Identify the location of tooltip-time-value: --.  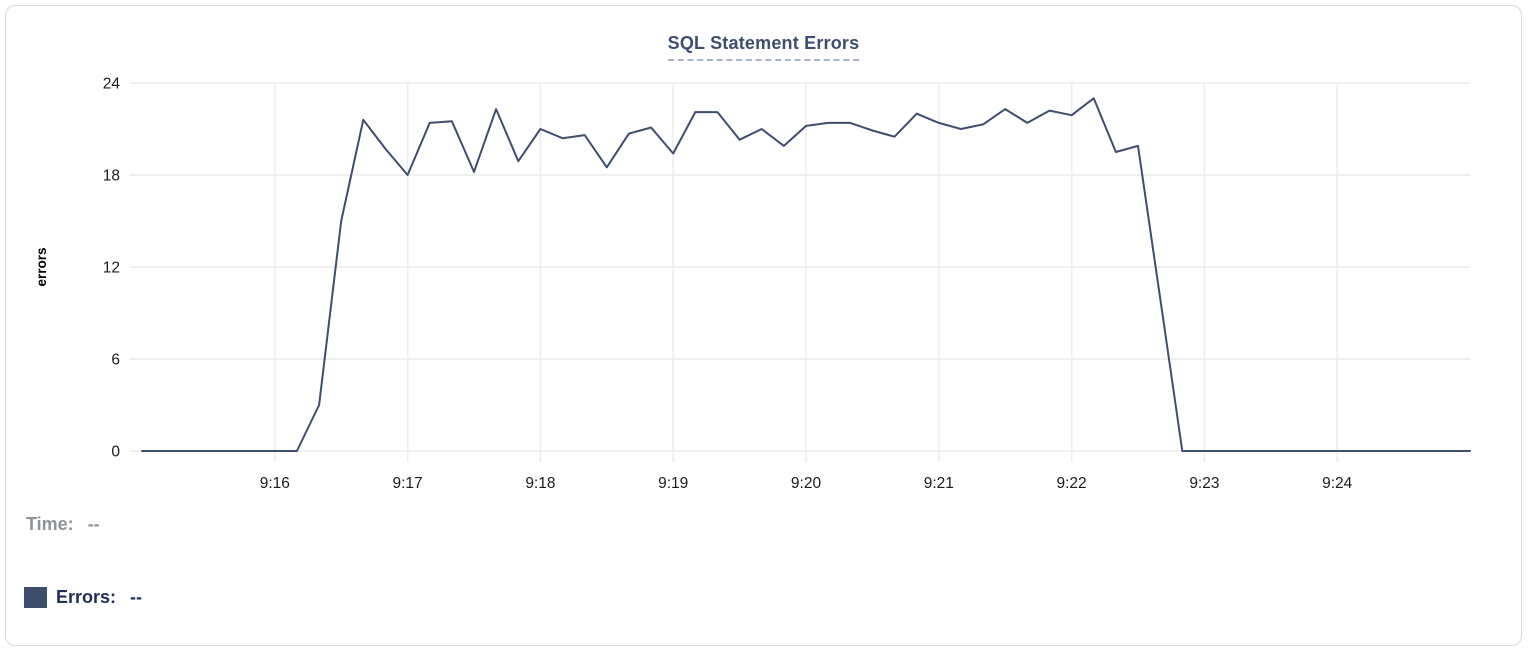
(93, 524).